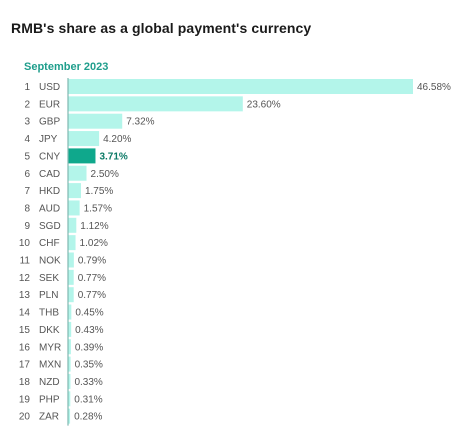 The height and width of the screenshot is (434, 457). What do you see at coordinates (74, 208) in the screenshot?
I see `bar-aud` at bounding box center [74, 208].